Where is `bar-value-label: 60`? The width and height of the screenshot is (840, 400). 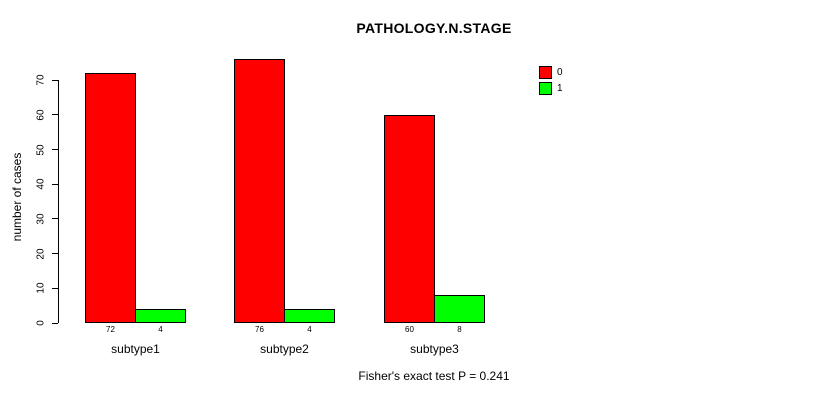
bar-value-label: 60 is located at coordinates (409, 329).